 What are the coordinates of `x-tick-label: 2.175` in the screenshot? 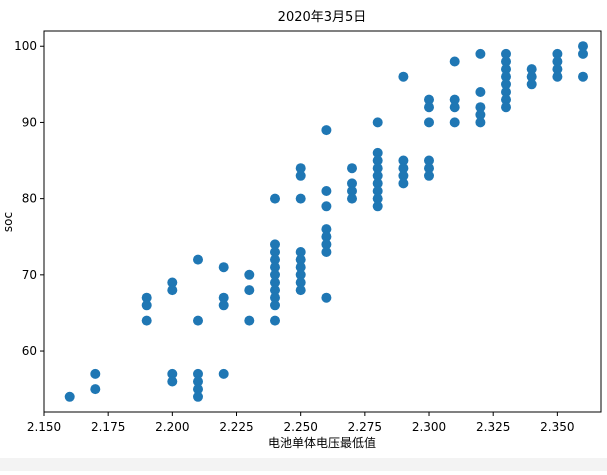 It's located at (108, 427).